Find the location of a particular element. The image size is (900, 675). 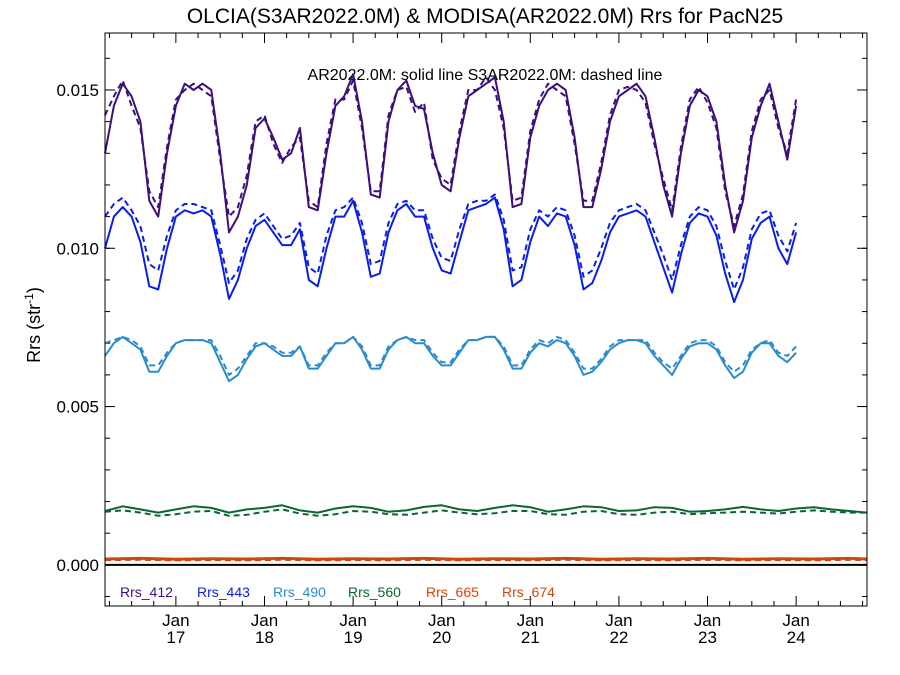

x-tick-year: 20 is located at coordinates (441, 637).